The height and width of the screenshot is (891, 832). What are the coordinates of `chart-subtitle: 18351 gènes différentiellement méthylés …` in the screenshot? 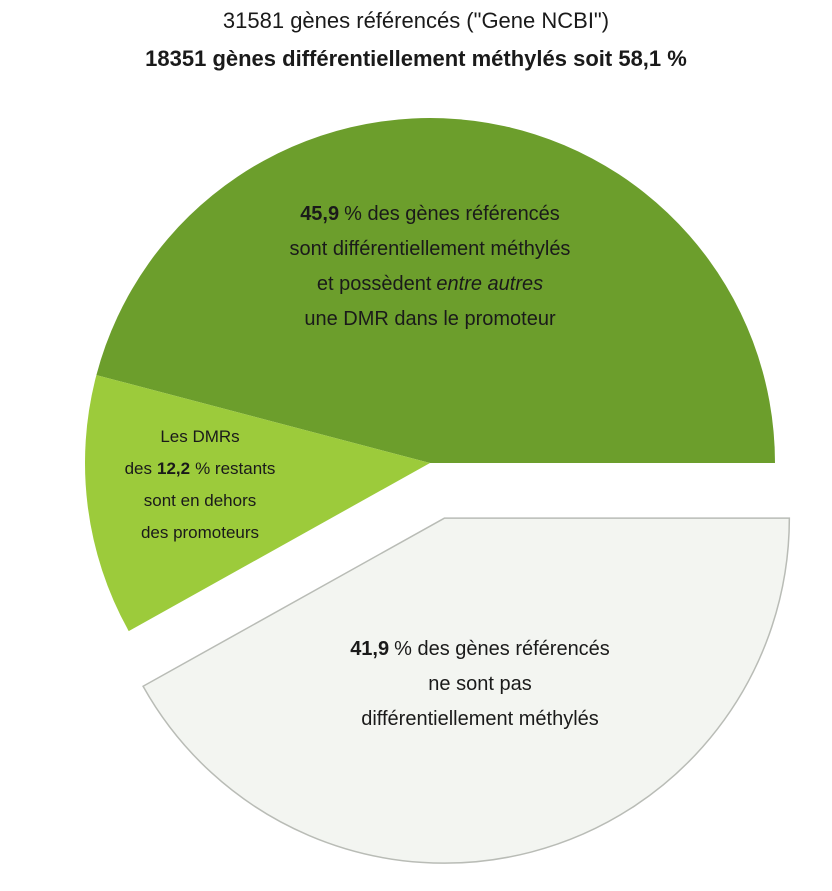 It's located at (416, 58).